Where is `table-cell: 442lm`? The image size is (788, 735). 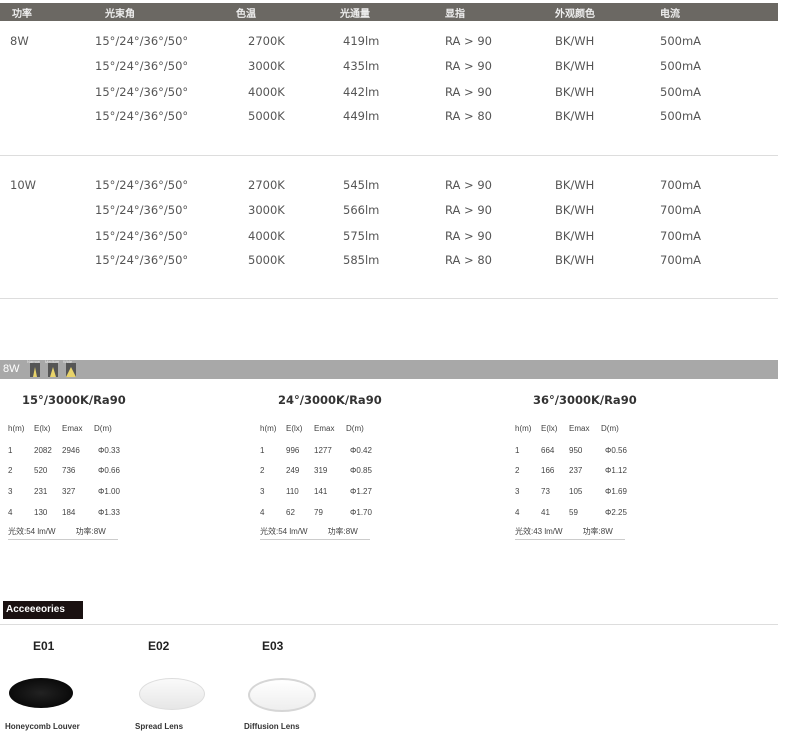
table-cell: 442lm is located at coordinates (361, 92).